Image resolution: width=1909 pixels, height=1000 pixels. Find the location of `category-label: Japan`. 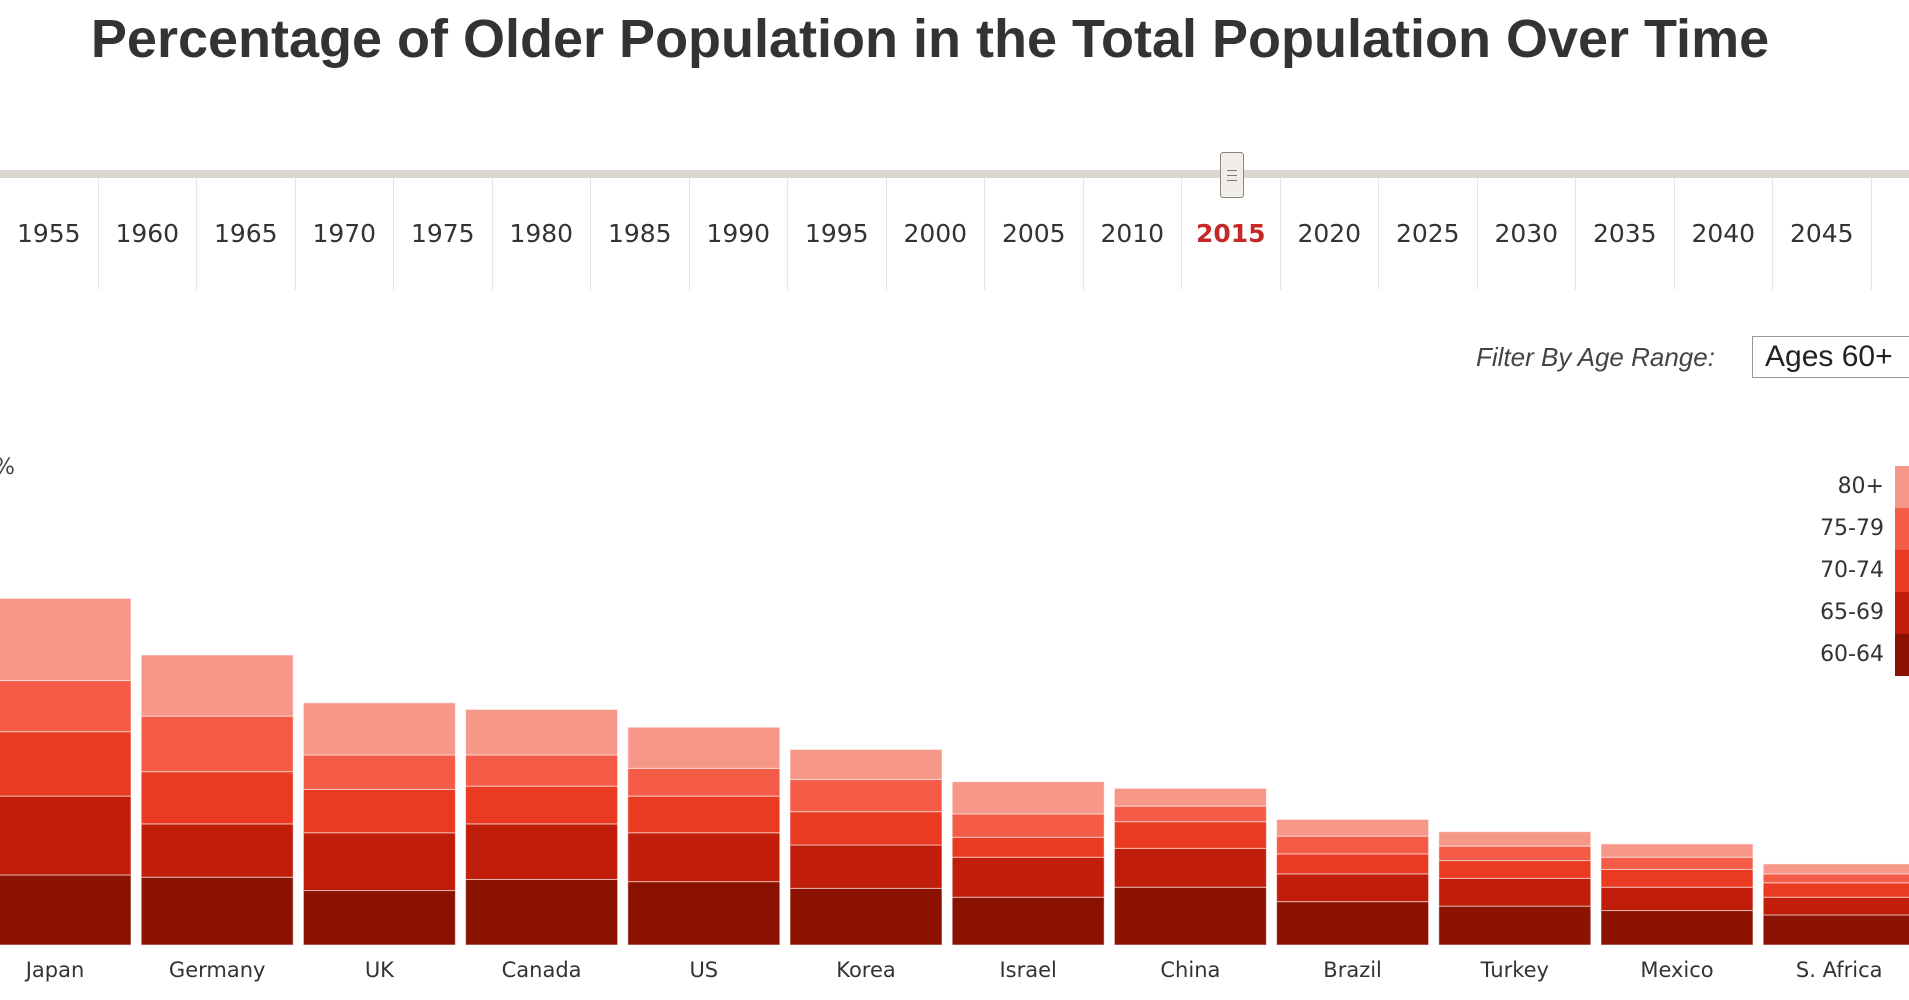

category-label: Japan is located at coordinates (54, 970).